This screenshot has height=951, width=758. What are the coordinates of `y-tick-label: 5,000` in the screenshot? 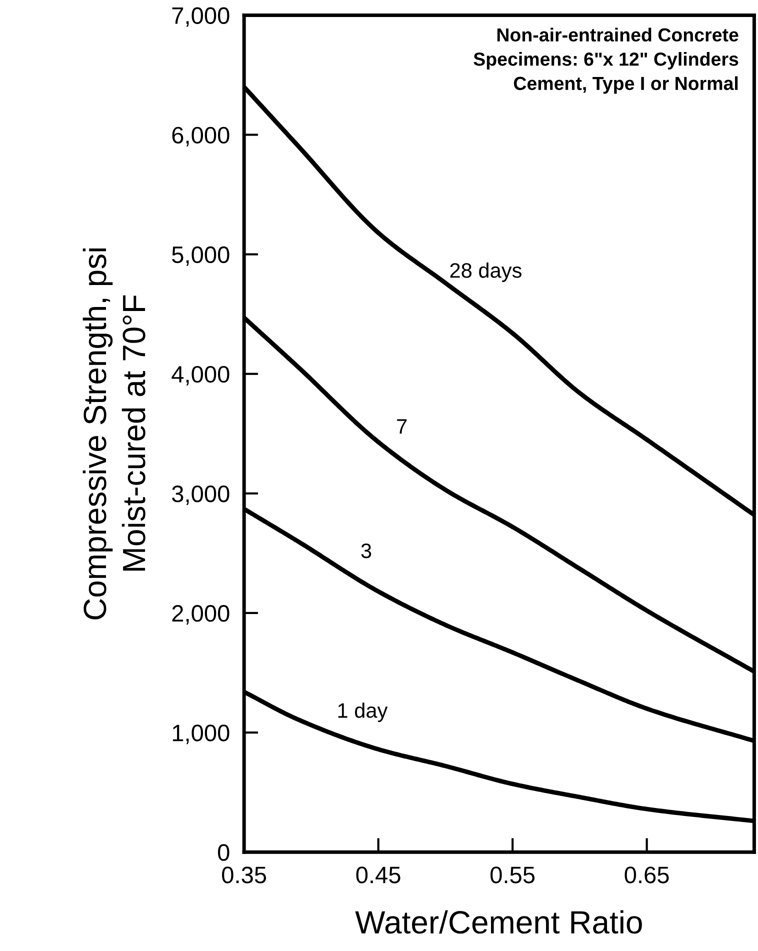 It's located at (201, 256).